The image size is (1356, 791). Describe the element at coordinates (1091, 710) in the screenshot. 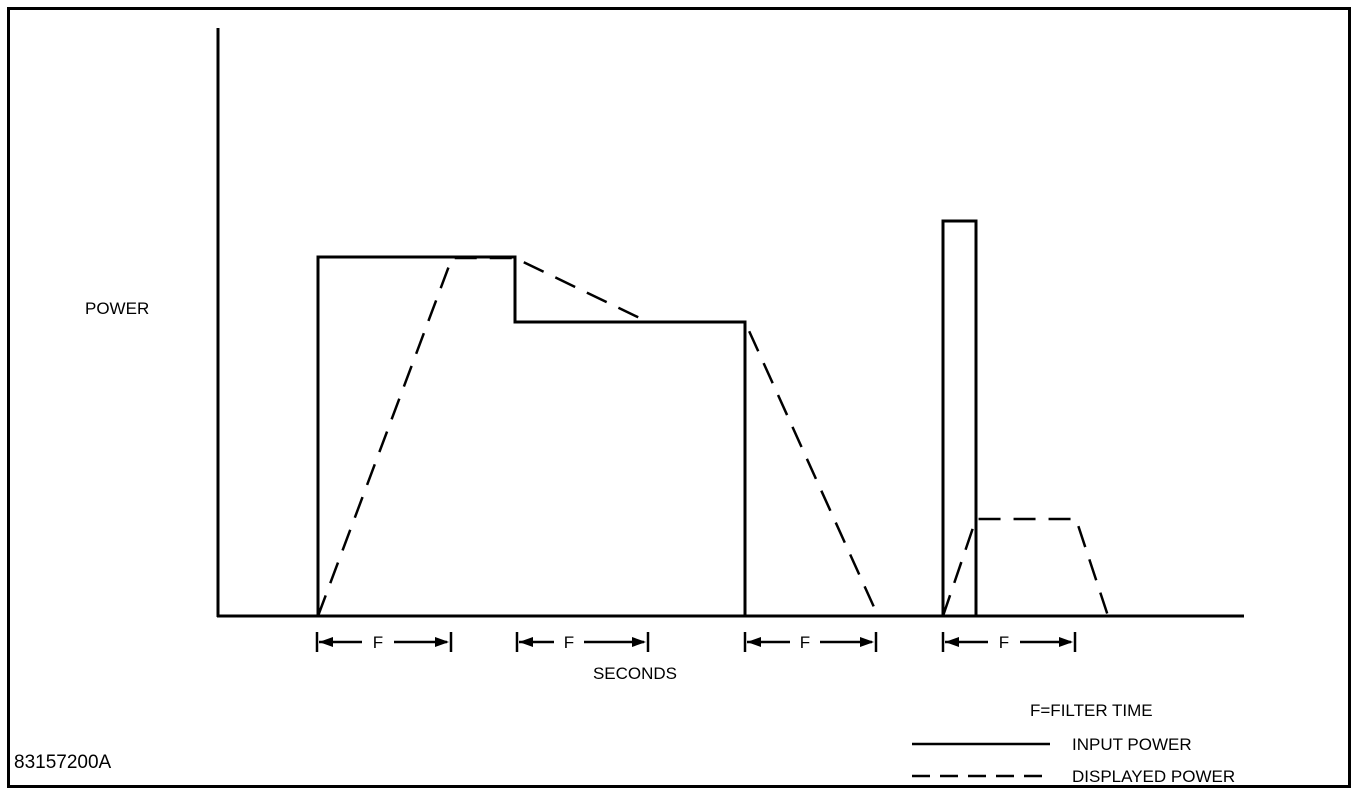

I see `legend-title: F=FILTER TIME` at that location.